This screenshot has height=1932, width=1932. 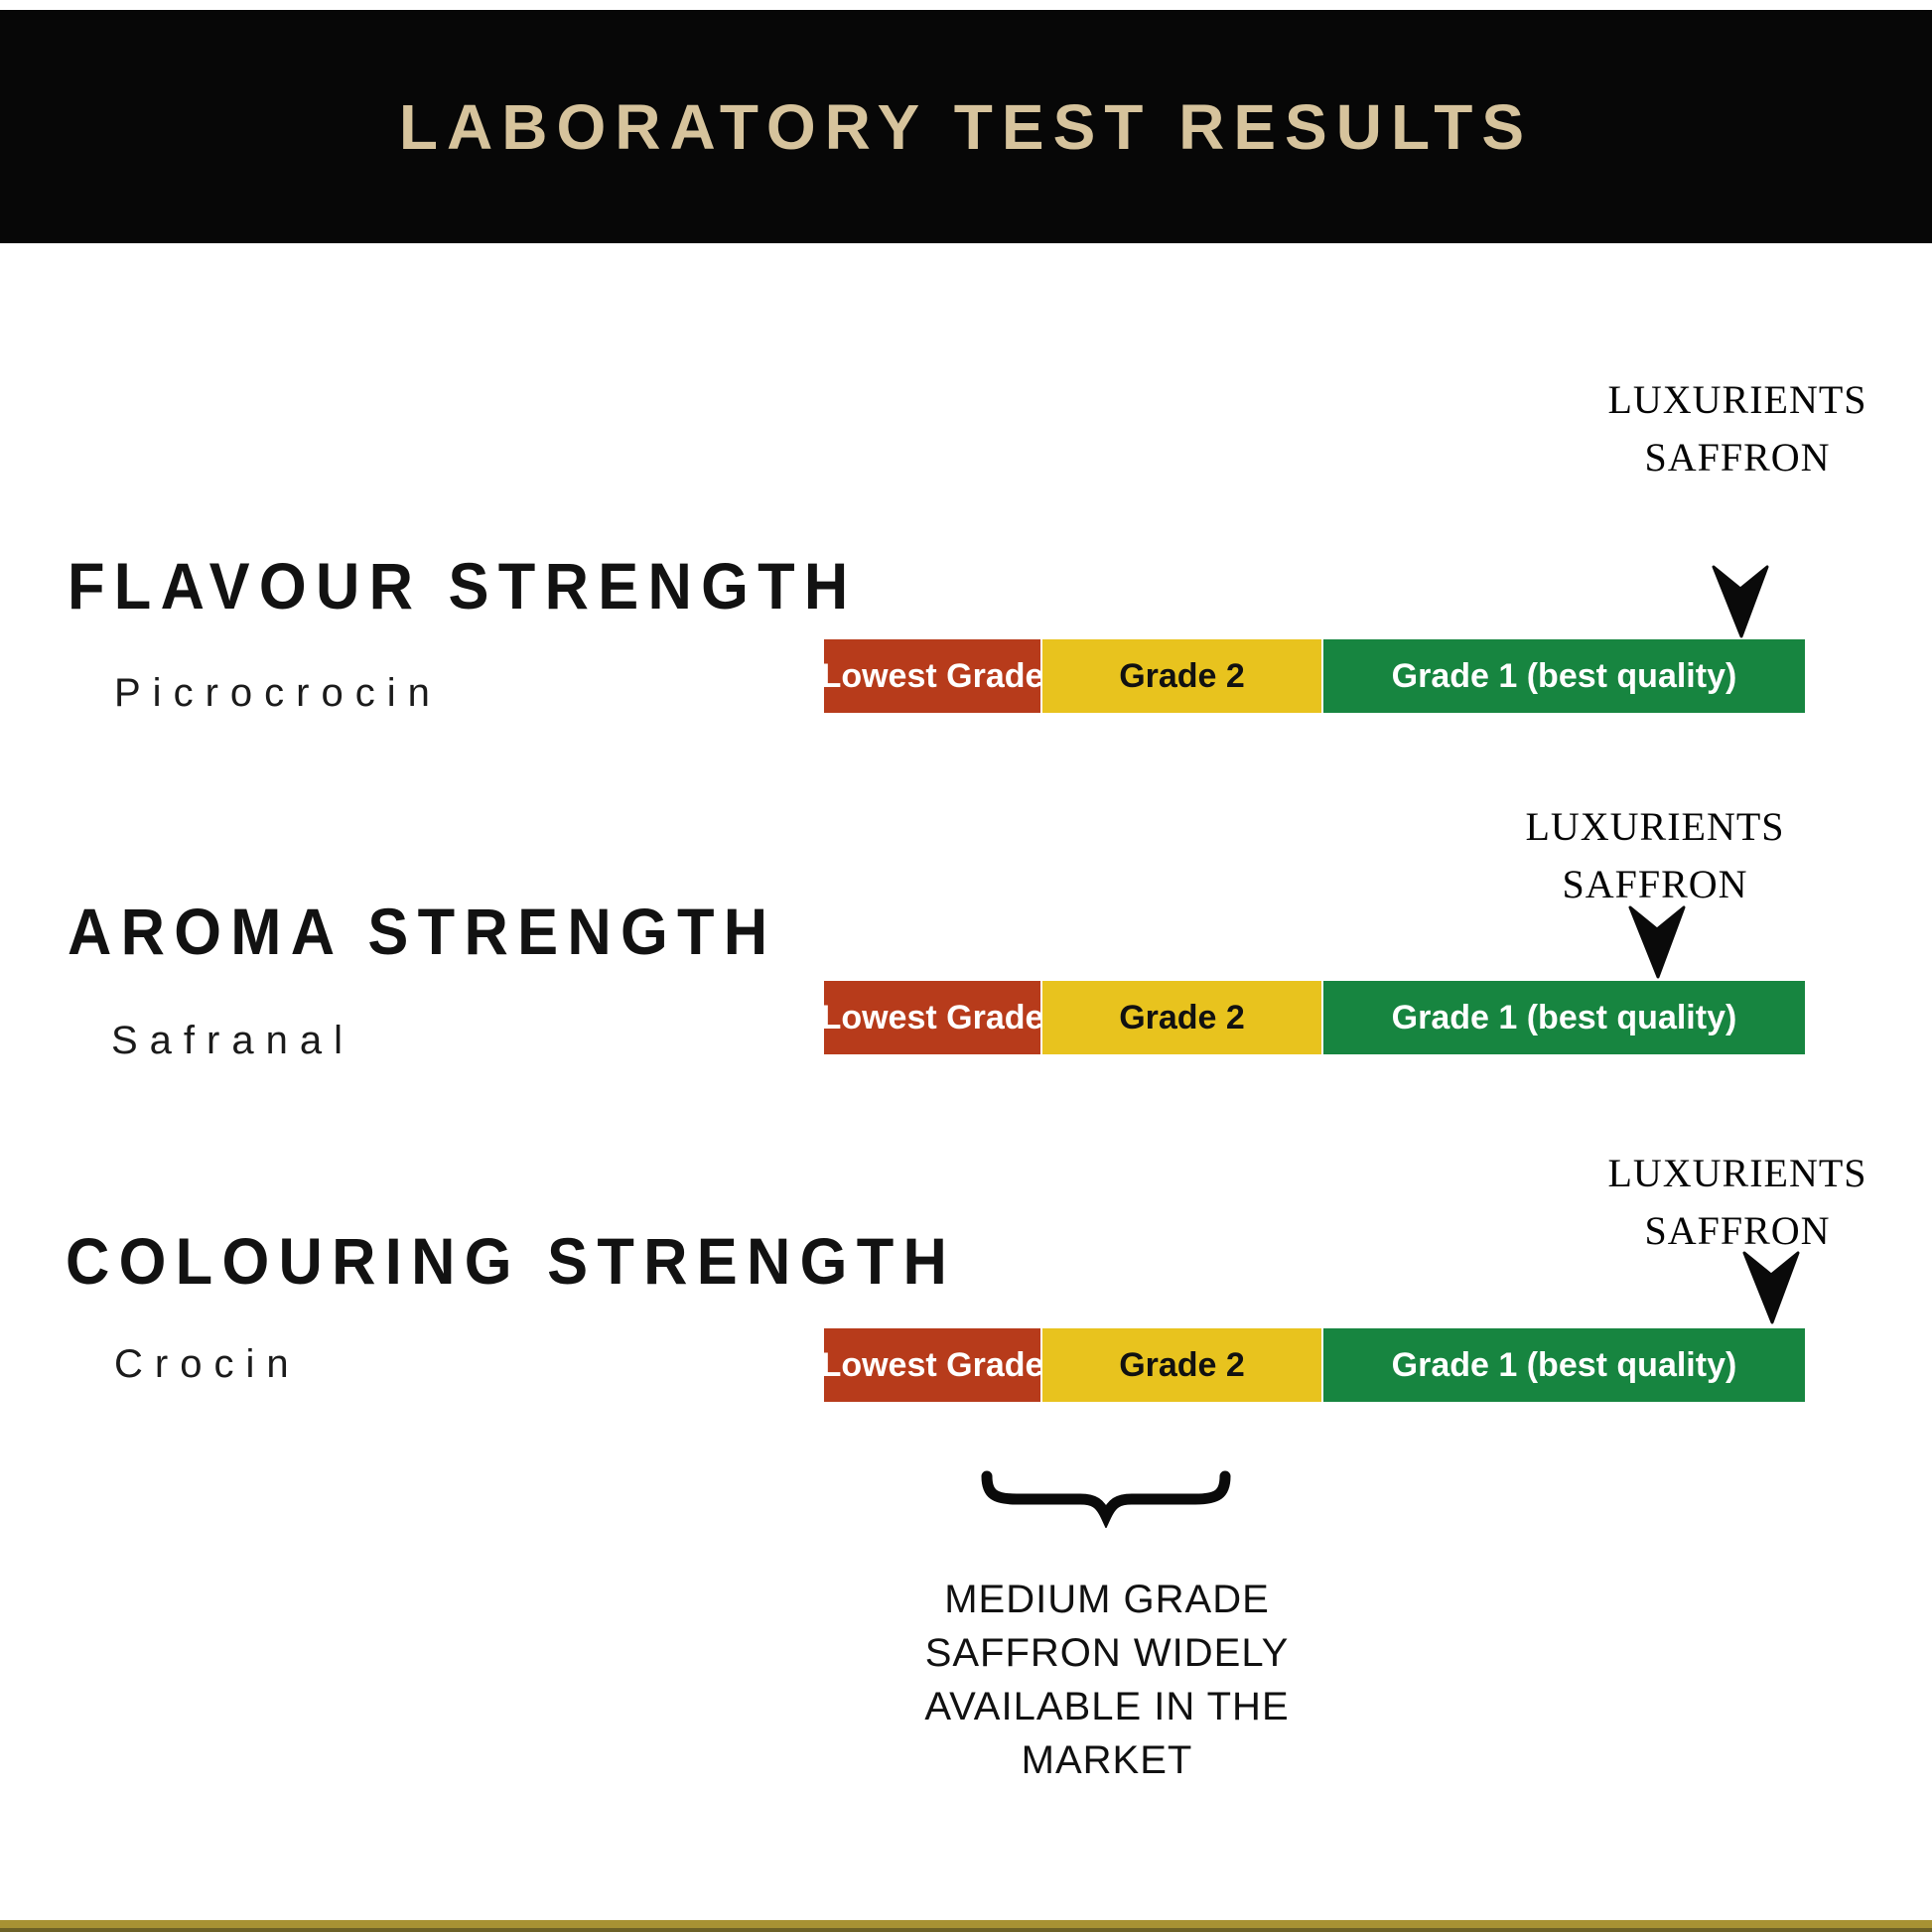 I want to click on page-title: LABORATORY TEST RESULTS, so click(x=966, y=127).